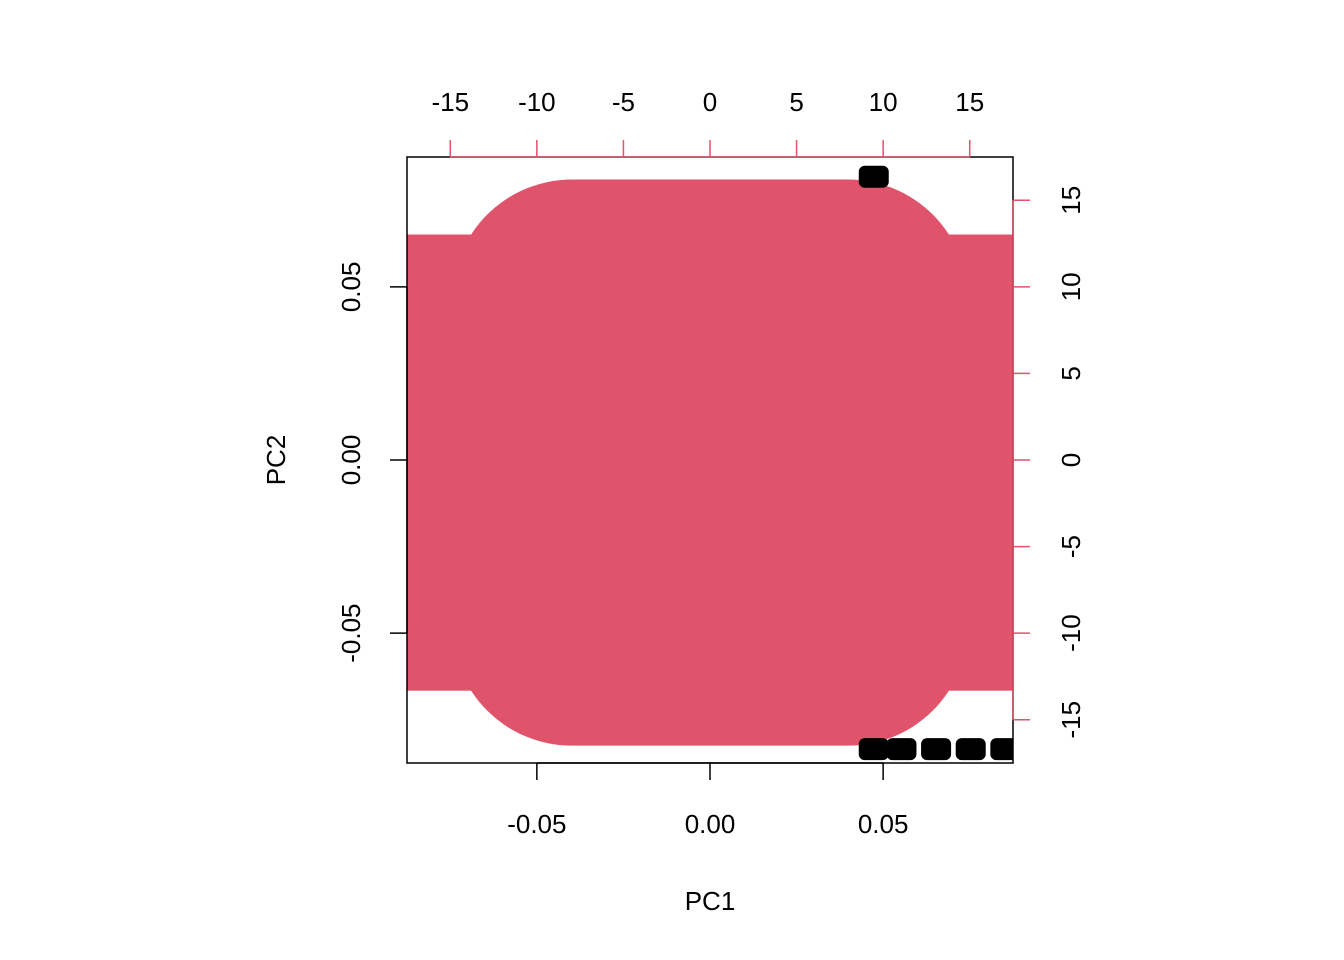  I want to click on secondary-y-tick-label: 10, so click(1071, 286).